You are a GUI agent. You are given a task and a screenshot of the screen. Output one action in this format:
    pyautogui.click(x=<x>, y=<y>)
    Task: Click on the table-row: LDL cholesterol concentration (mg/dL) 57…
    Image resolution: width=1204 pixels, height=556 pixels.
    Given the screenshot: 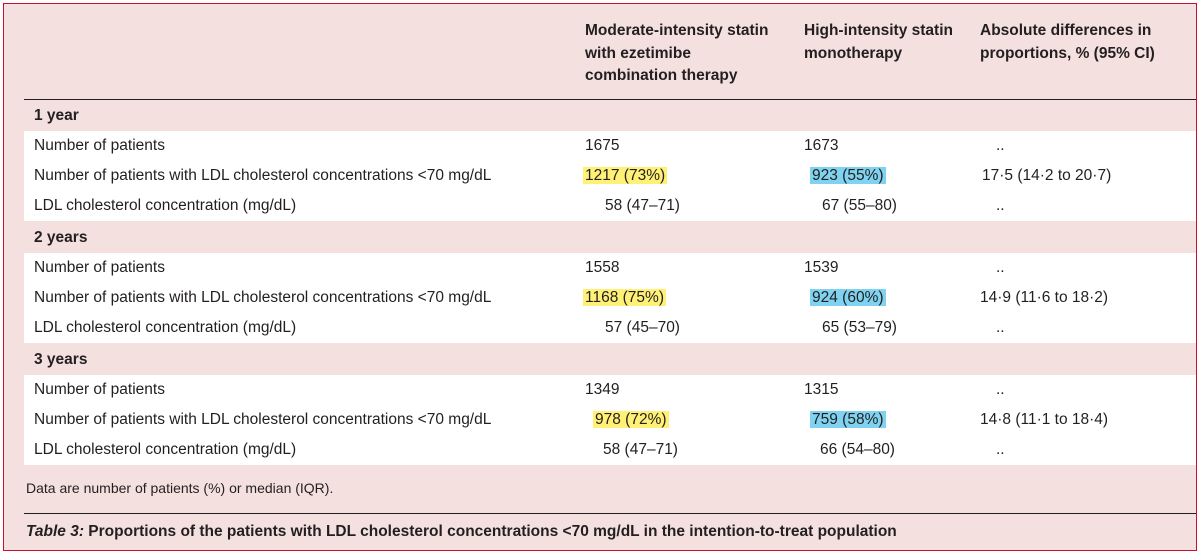 What is the action you would take?
    pyautogui.click(x=610, y=328)
    